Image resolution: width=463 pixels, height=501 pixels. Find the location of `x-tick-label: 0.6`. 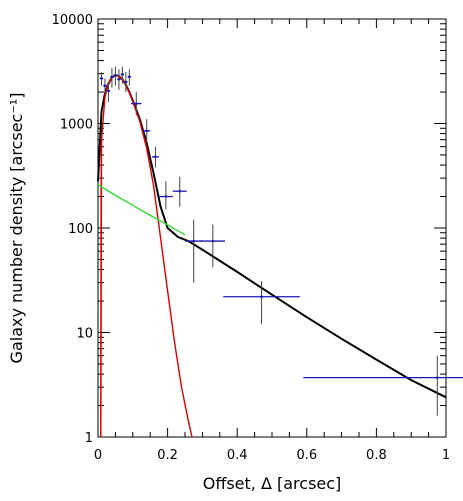

x-tick-label: 0.6 is located at coordinates (306, 455).